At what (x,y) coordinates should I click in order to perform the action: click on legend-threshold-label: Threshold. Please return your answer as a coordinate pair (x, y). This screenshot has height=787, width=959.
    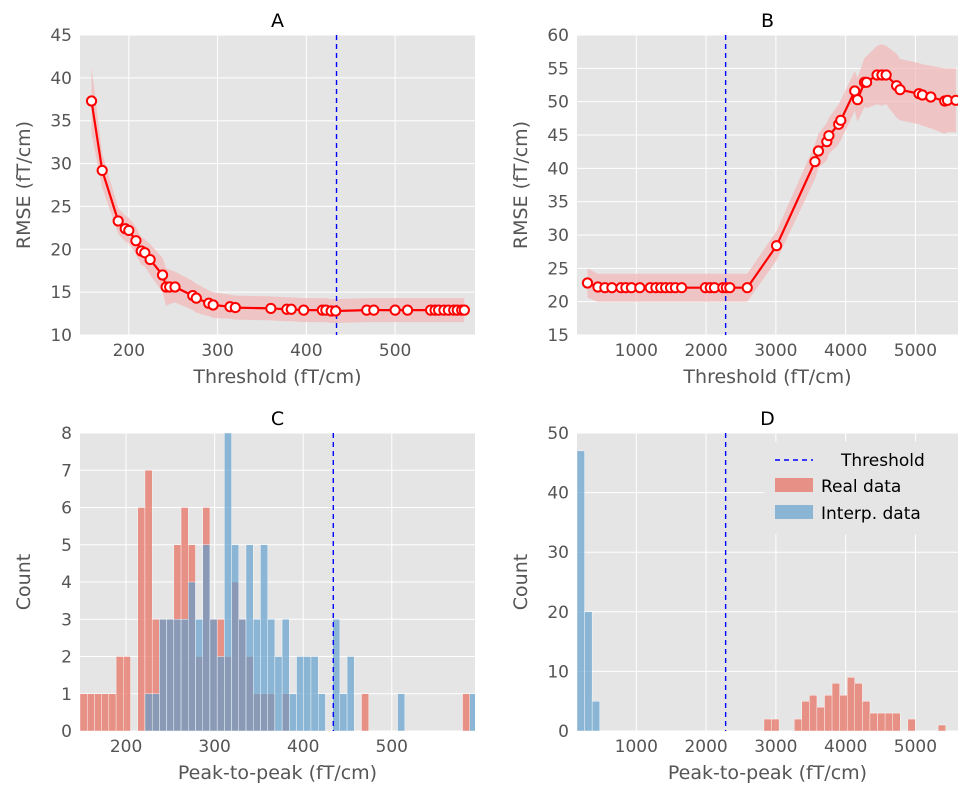
    Looking at the image, I should click on (882, 461).